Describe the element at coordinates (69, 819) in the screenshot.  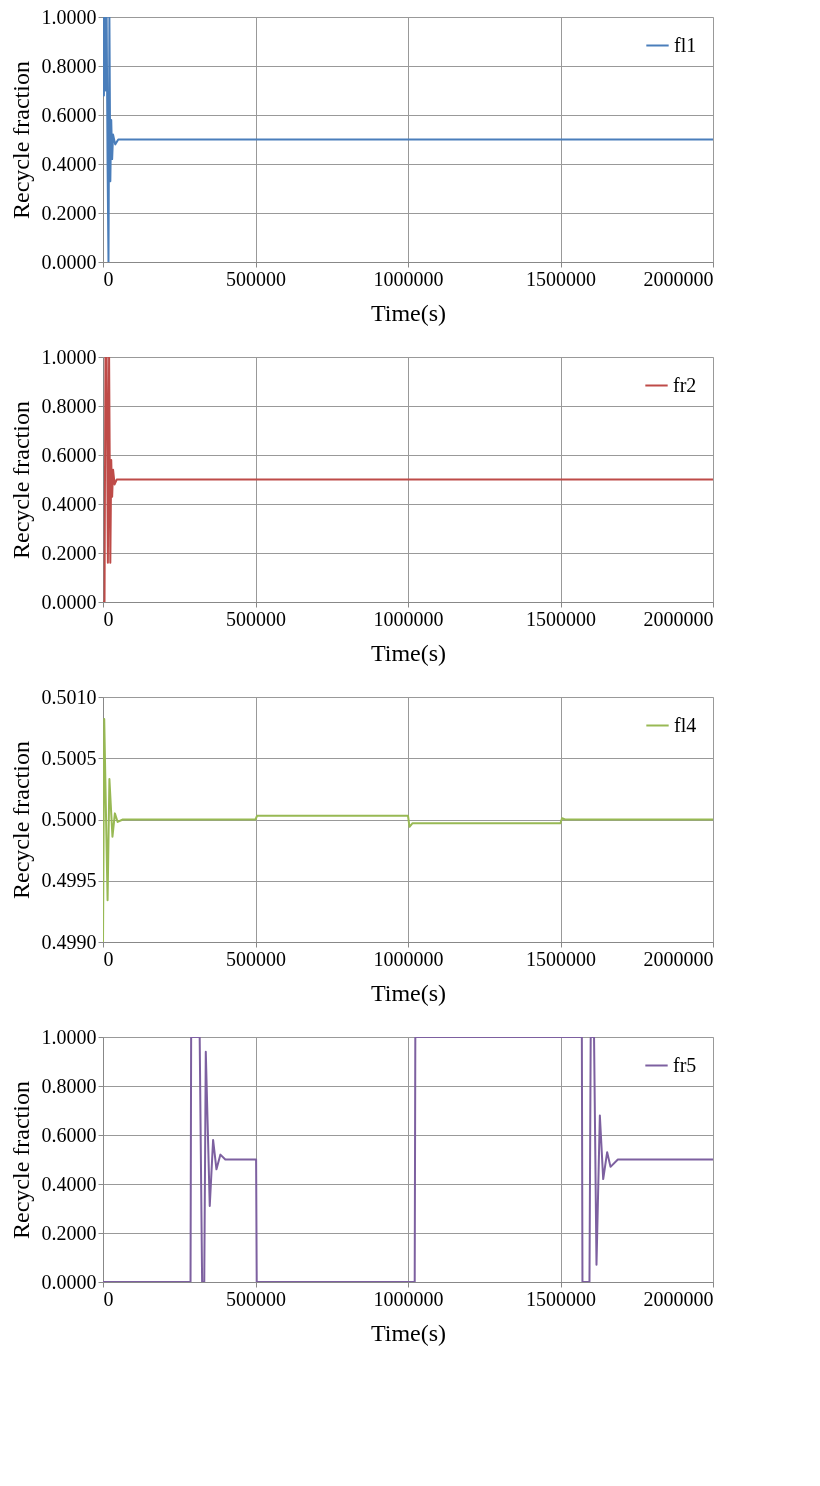
I see `y-tick-label: 0.5000` at that location.